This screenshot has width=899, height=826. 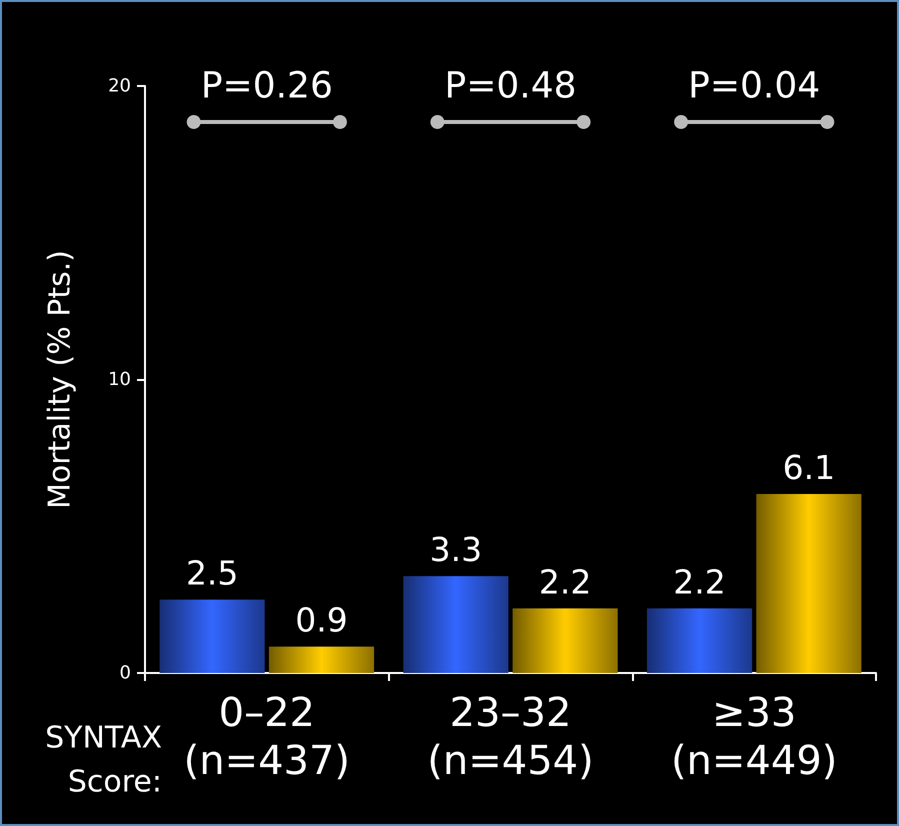 What do you see at coordinates (809, 467) in the screenshot?
I see `data-label: 6.1` at bounding box center [809, 467].